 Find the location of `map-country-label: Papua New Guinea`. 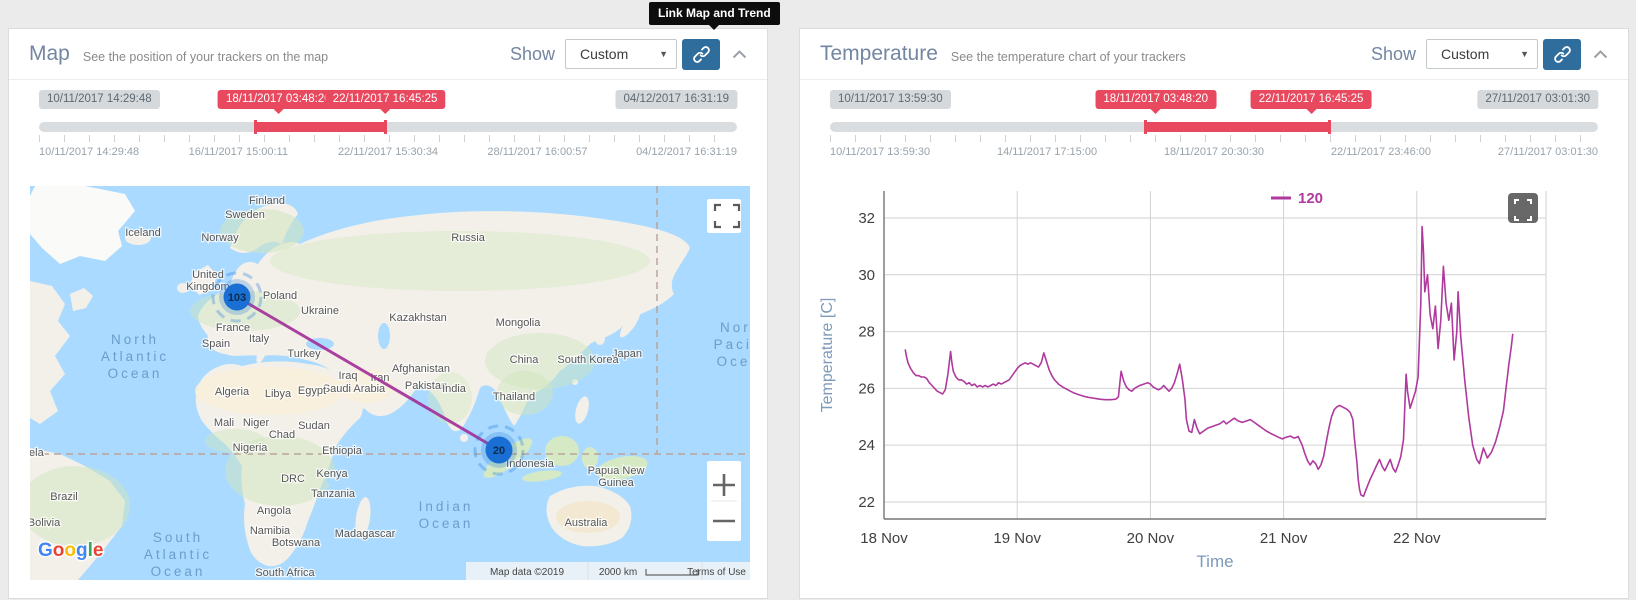

map-country-label: Papua New Guinea is located at coordinates (616, 477).